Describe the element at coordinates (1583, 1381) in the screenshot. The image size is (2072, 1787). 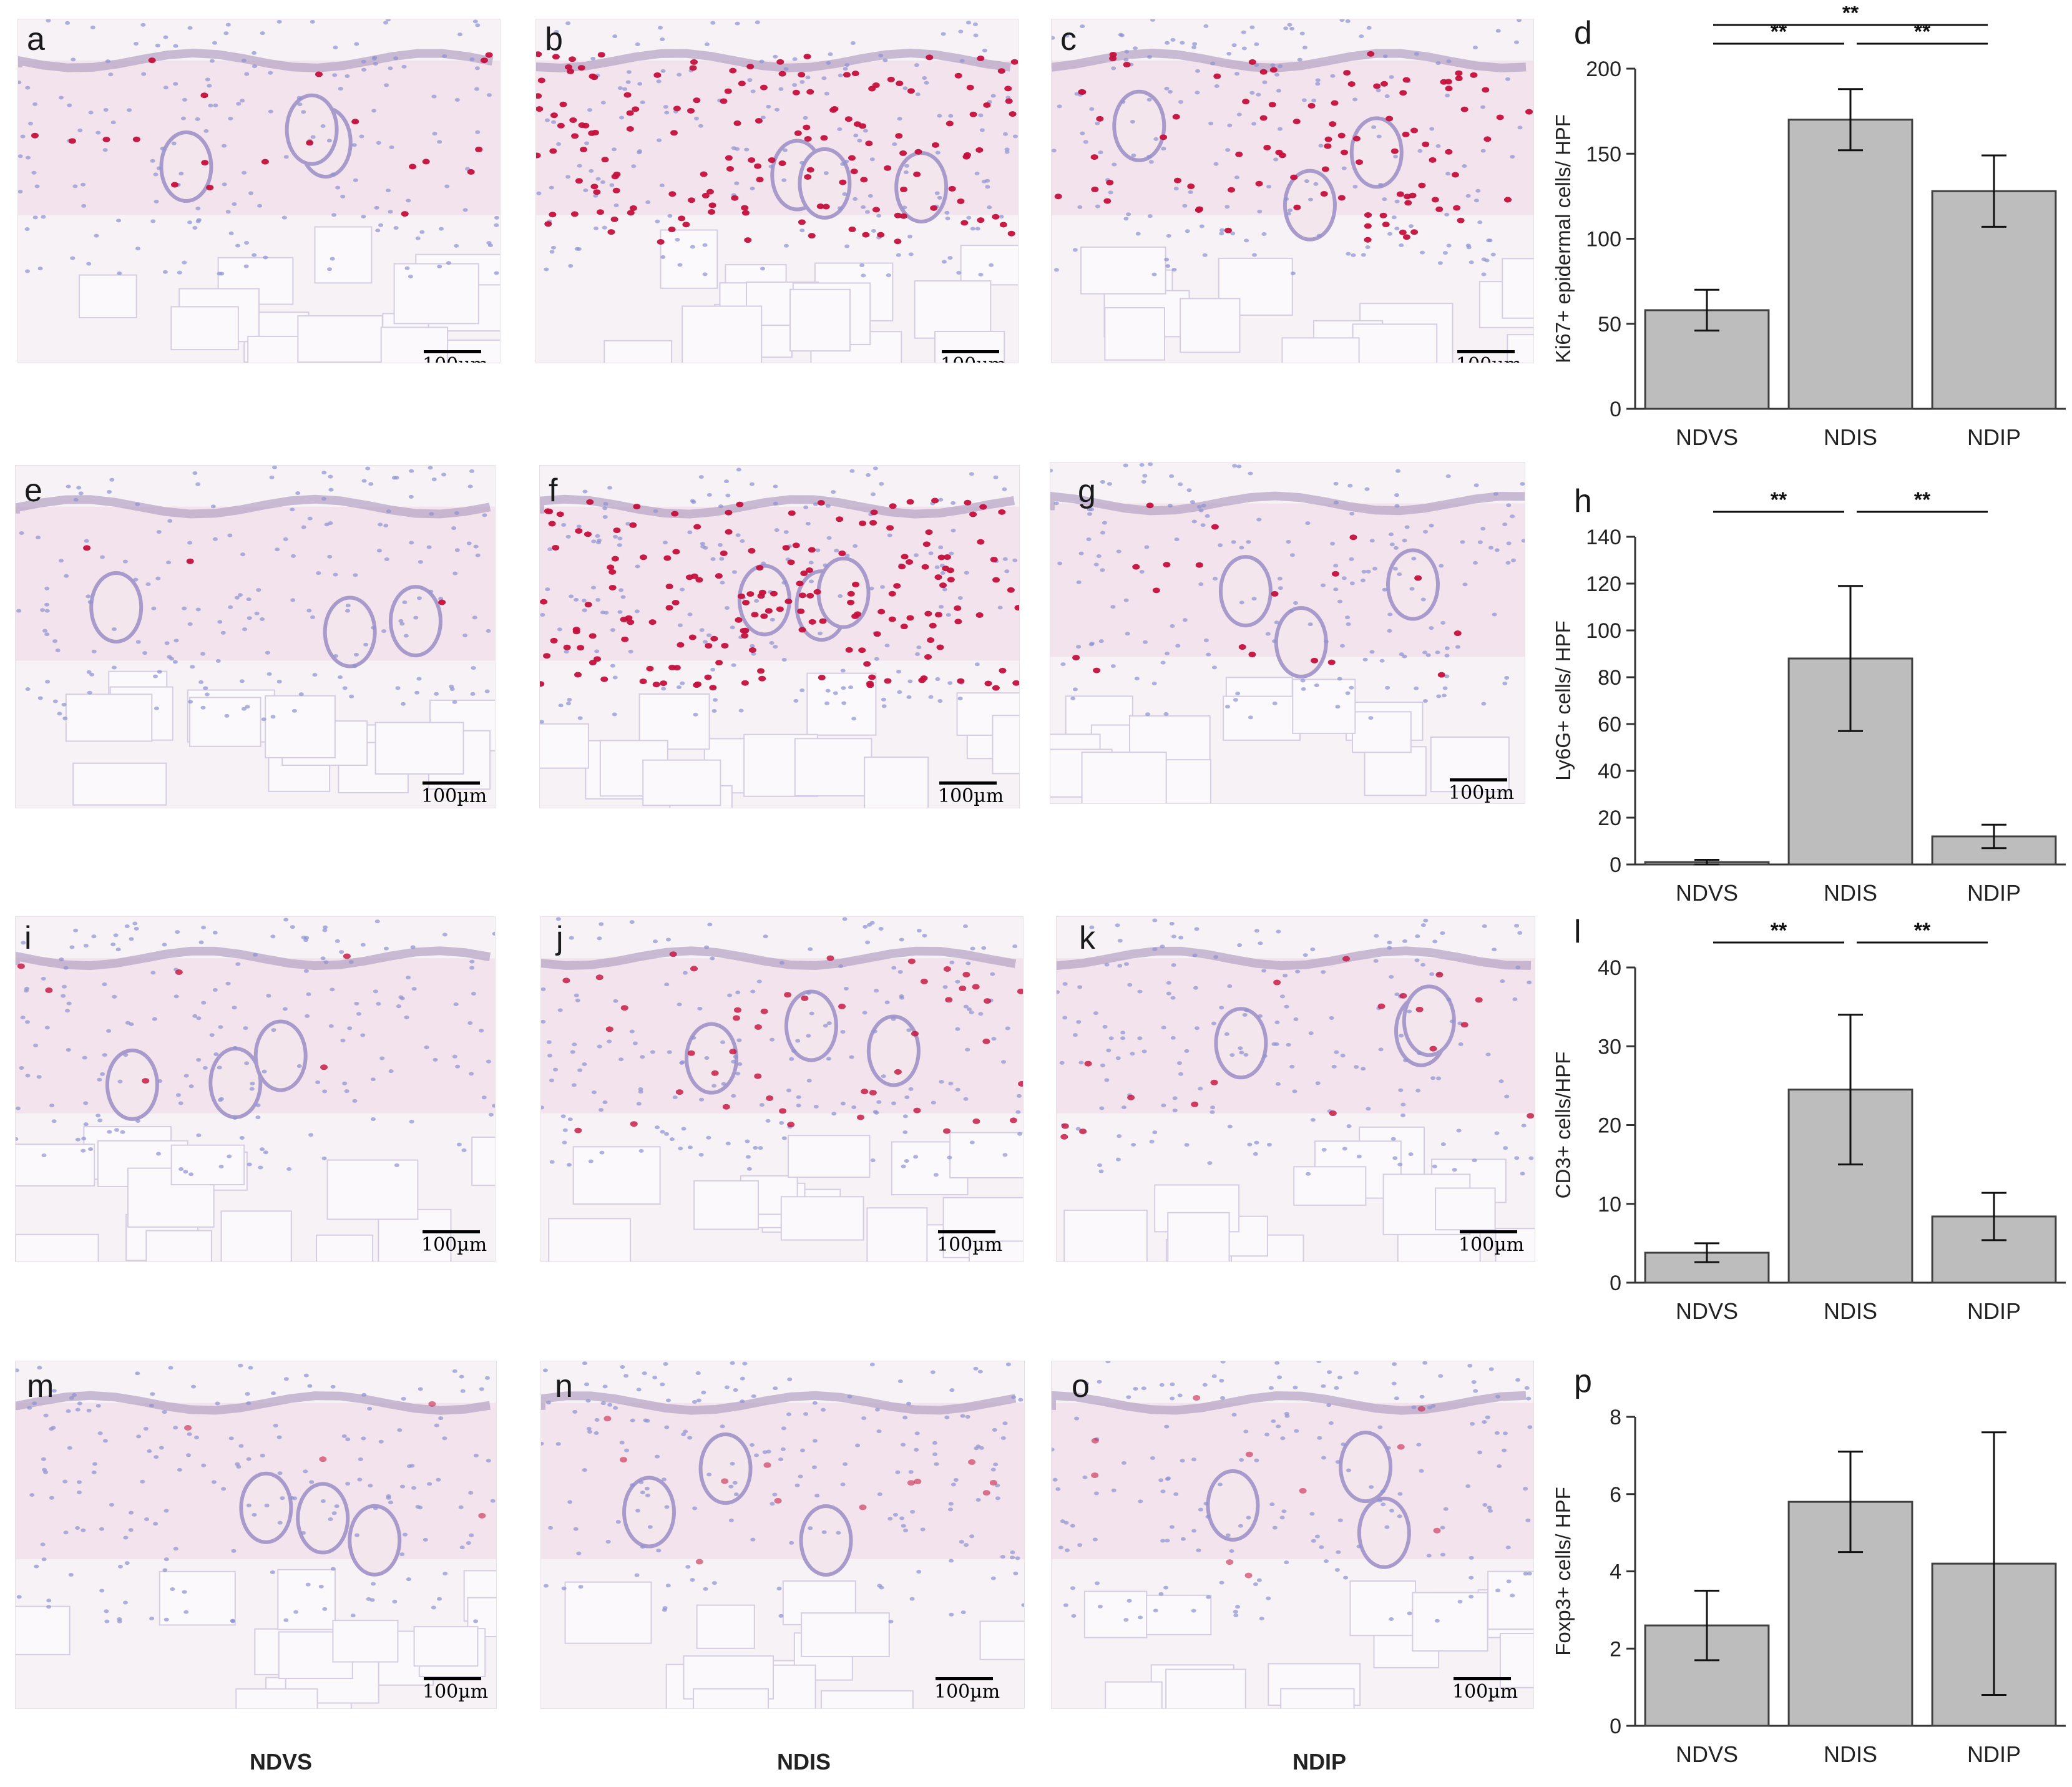
I see `panel-letter: p` at that location.